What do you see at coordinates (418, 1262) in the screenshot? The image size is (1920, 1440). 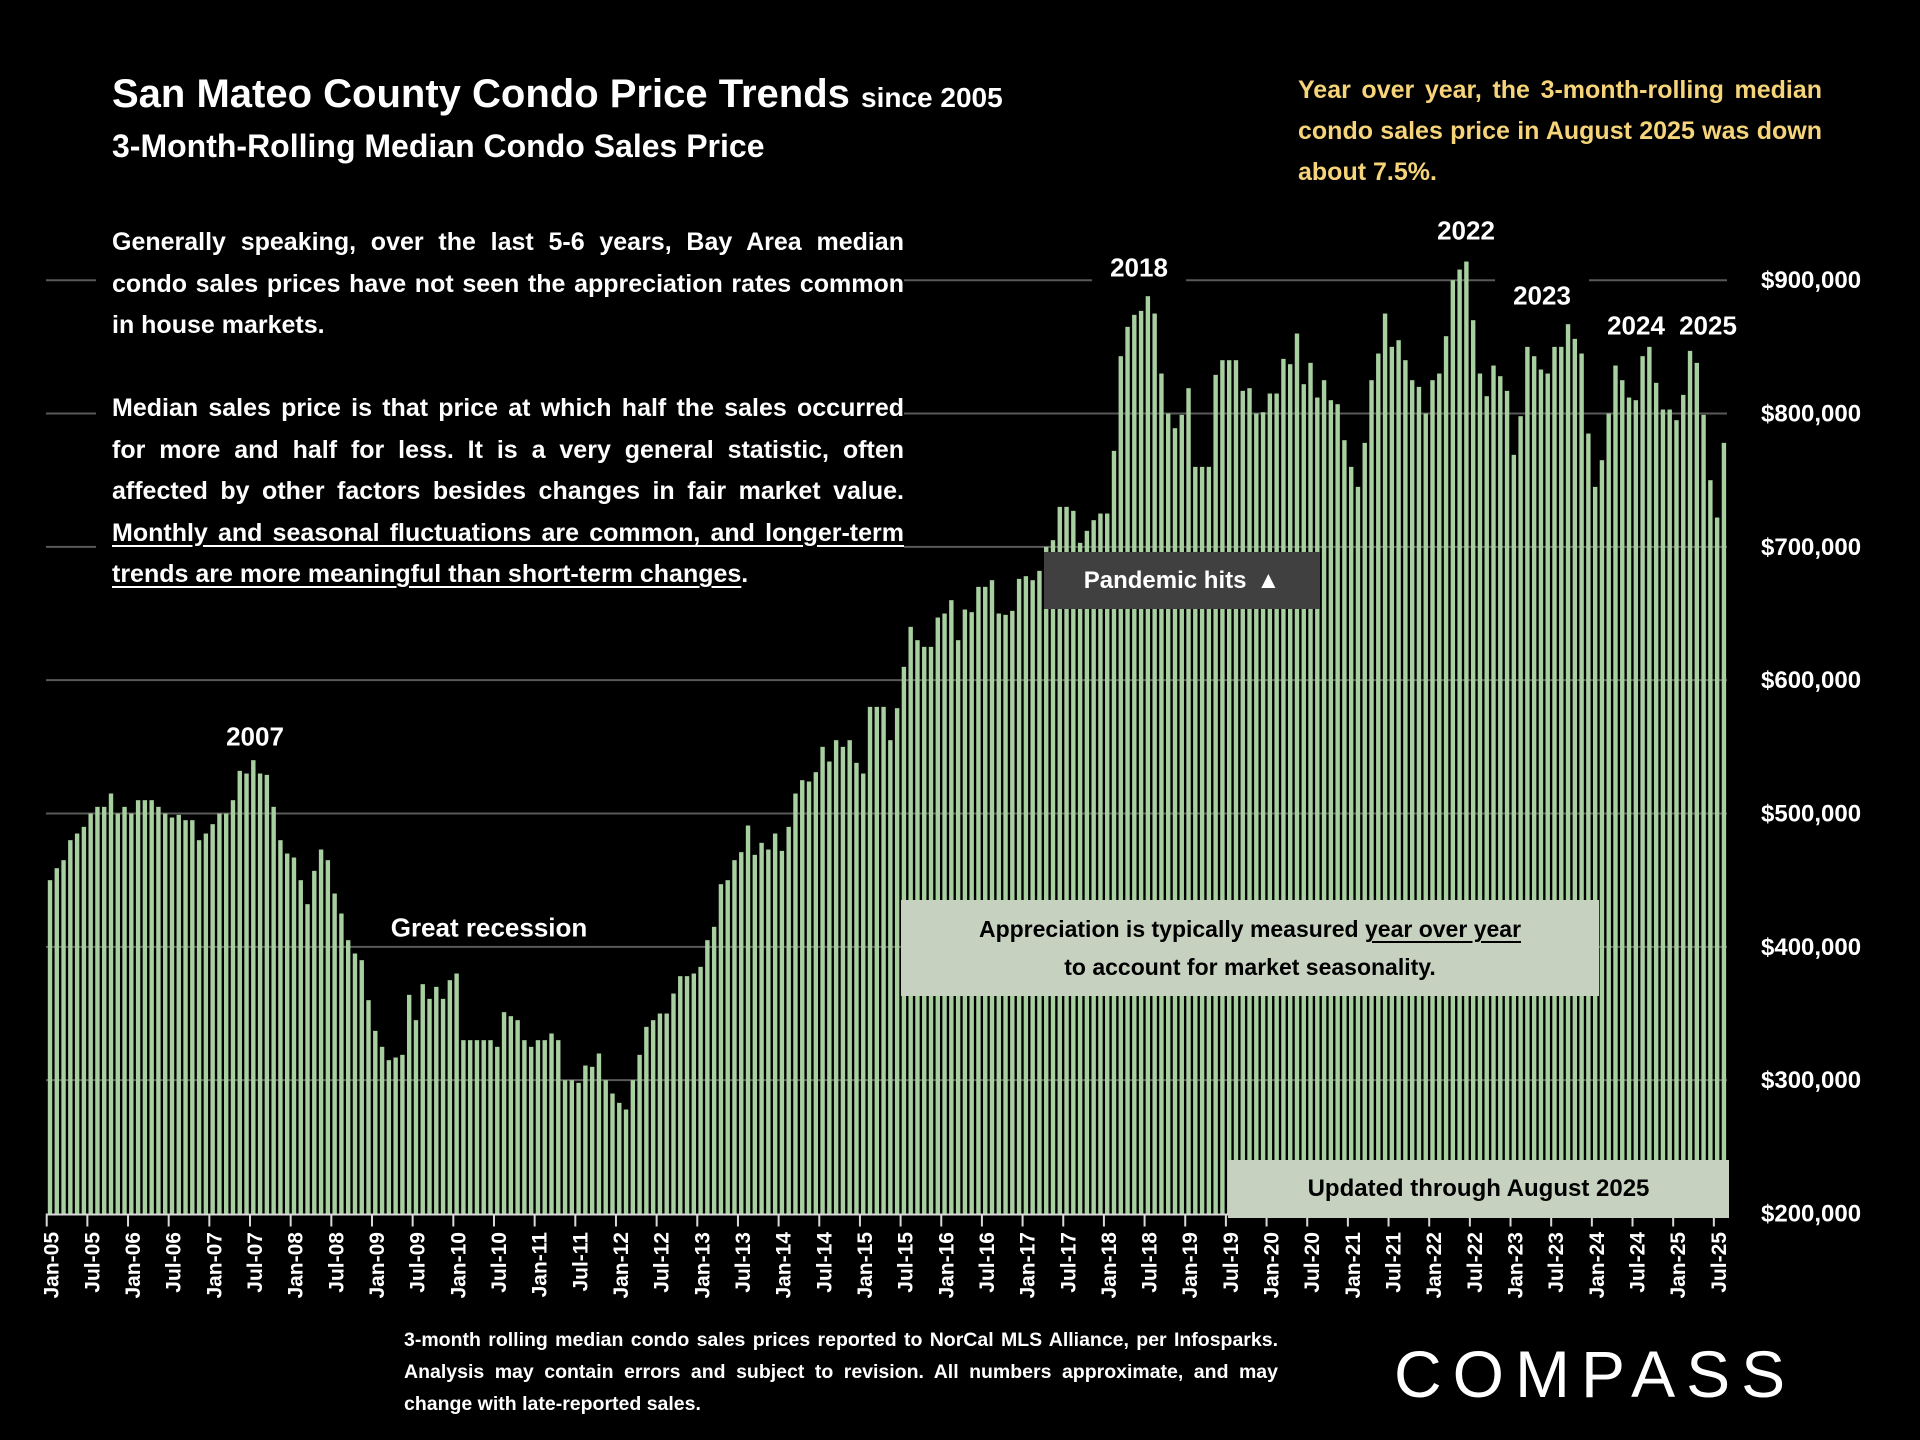 I see `x-tick-label: Jul-09` at bounding box center [418, 1262].